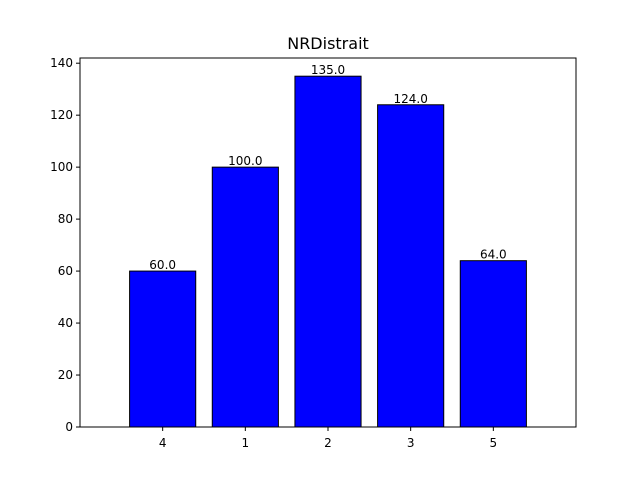 The width and height of the screenshot is (640, 480). What do you see at coordinates (65, 219) in the screenshot?
I see `y-tick-label: 80` at bounding box center [65, 219].